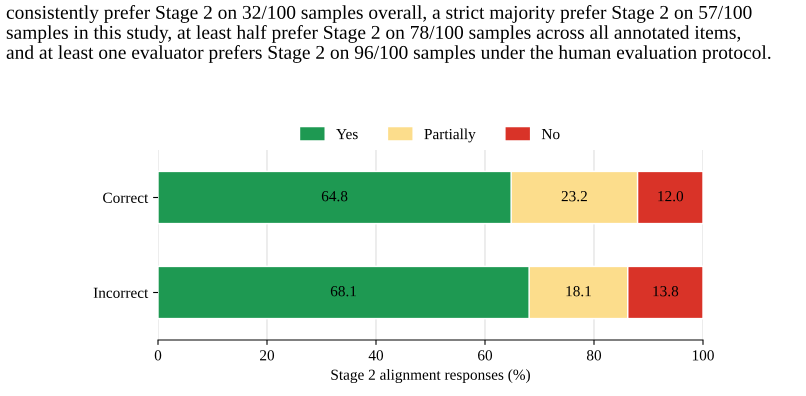 The image size is (806, 396). Describe the element at coordinates (373, 34) in the screenshot. I see `text: samples in this study, at least half prefer Stage 2 on 78/100 samples across all annotated items,` at that location.